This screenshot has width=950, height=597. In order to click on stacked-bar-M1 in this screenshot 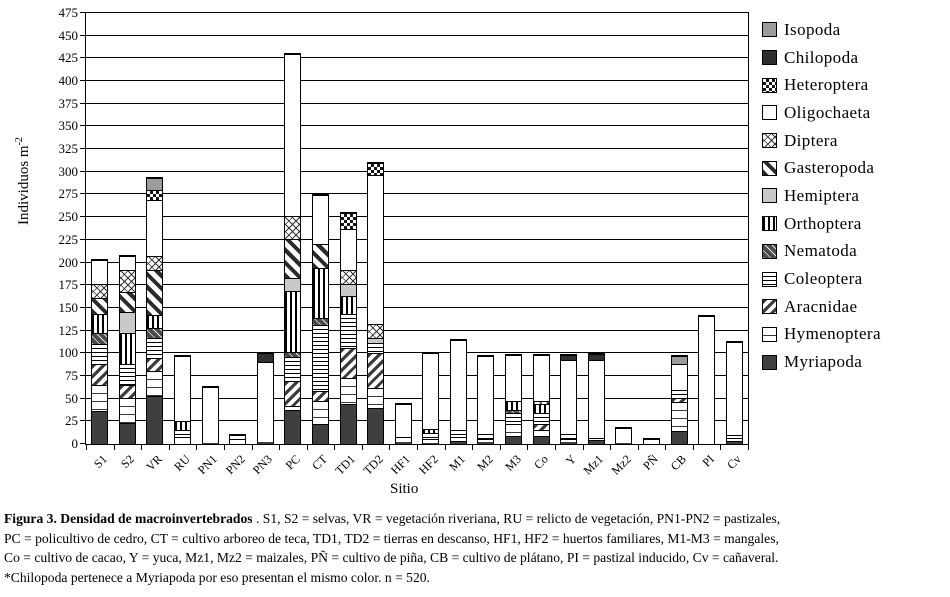, I will do `click(458, 391)`.